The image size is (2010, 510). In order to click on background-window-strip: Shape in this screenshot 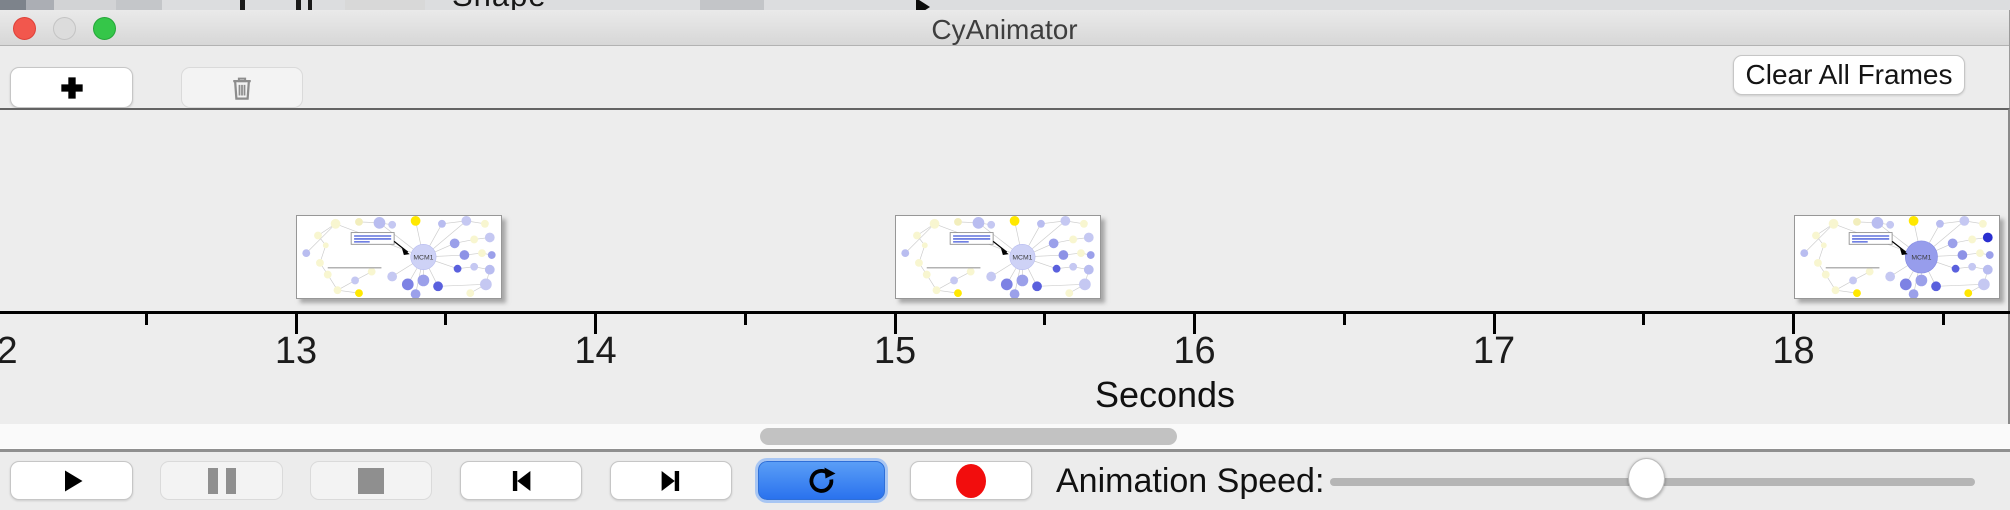, I will do `click(1005, 5)`.